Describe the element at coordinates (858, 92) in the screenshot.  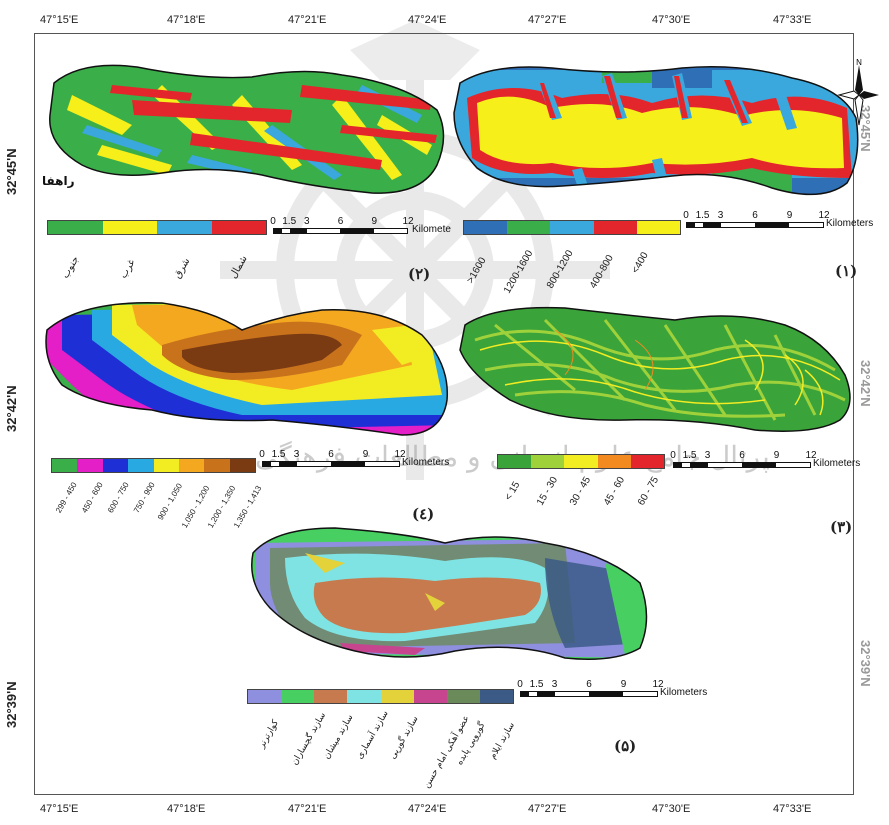
I see `north-arrow-icon: N` at that location.